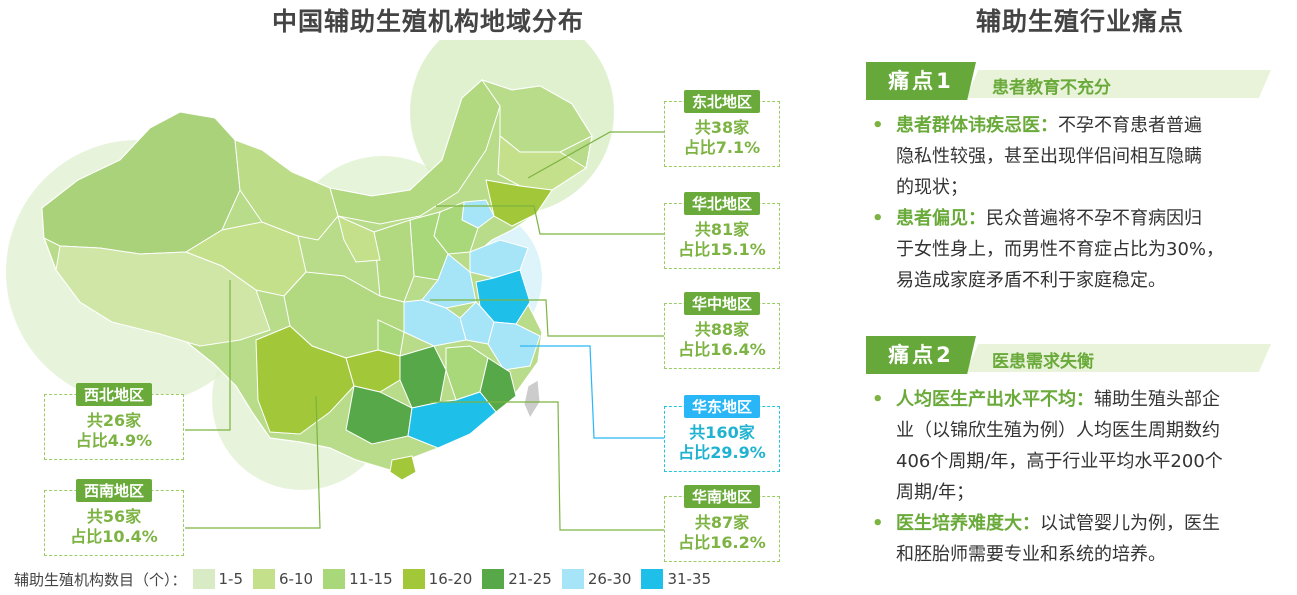 The width and height of the screenshot is (1297, 595). Describe the element at coordinates (231, 579) in the screenshot. I see `legend-item-label: 1-5` at that location.